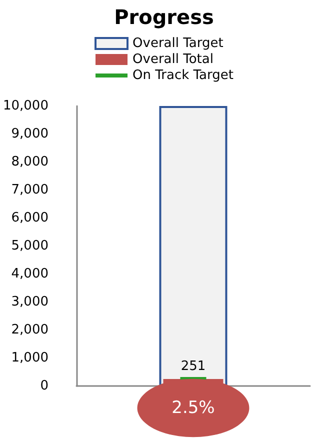 Image resolution: width=328 pixels, height=443 pixels. I want to click on y-tick-label: 7,000, so click(29, 190).